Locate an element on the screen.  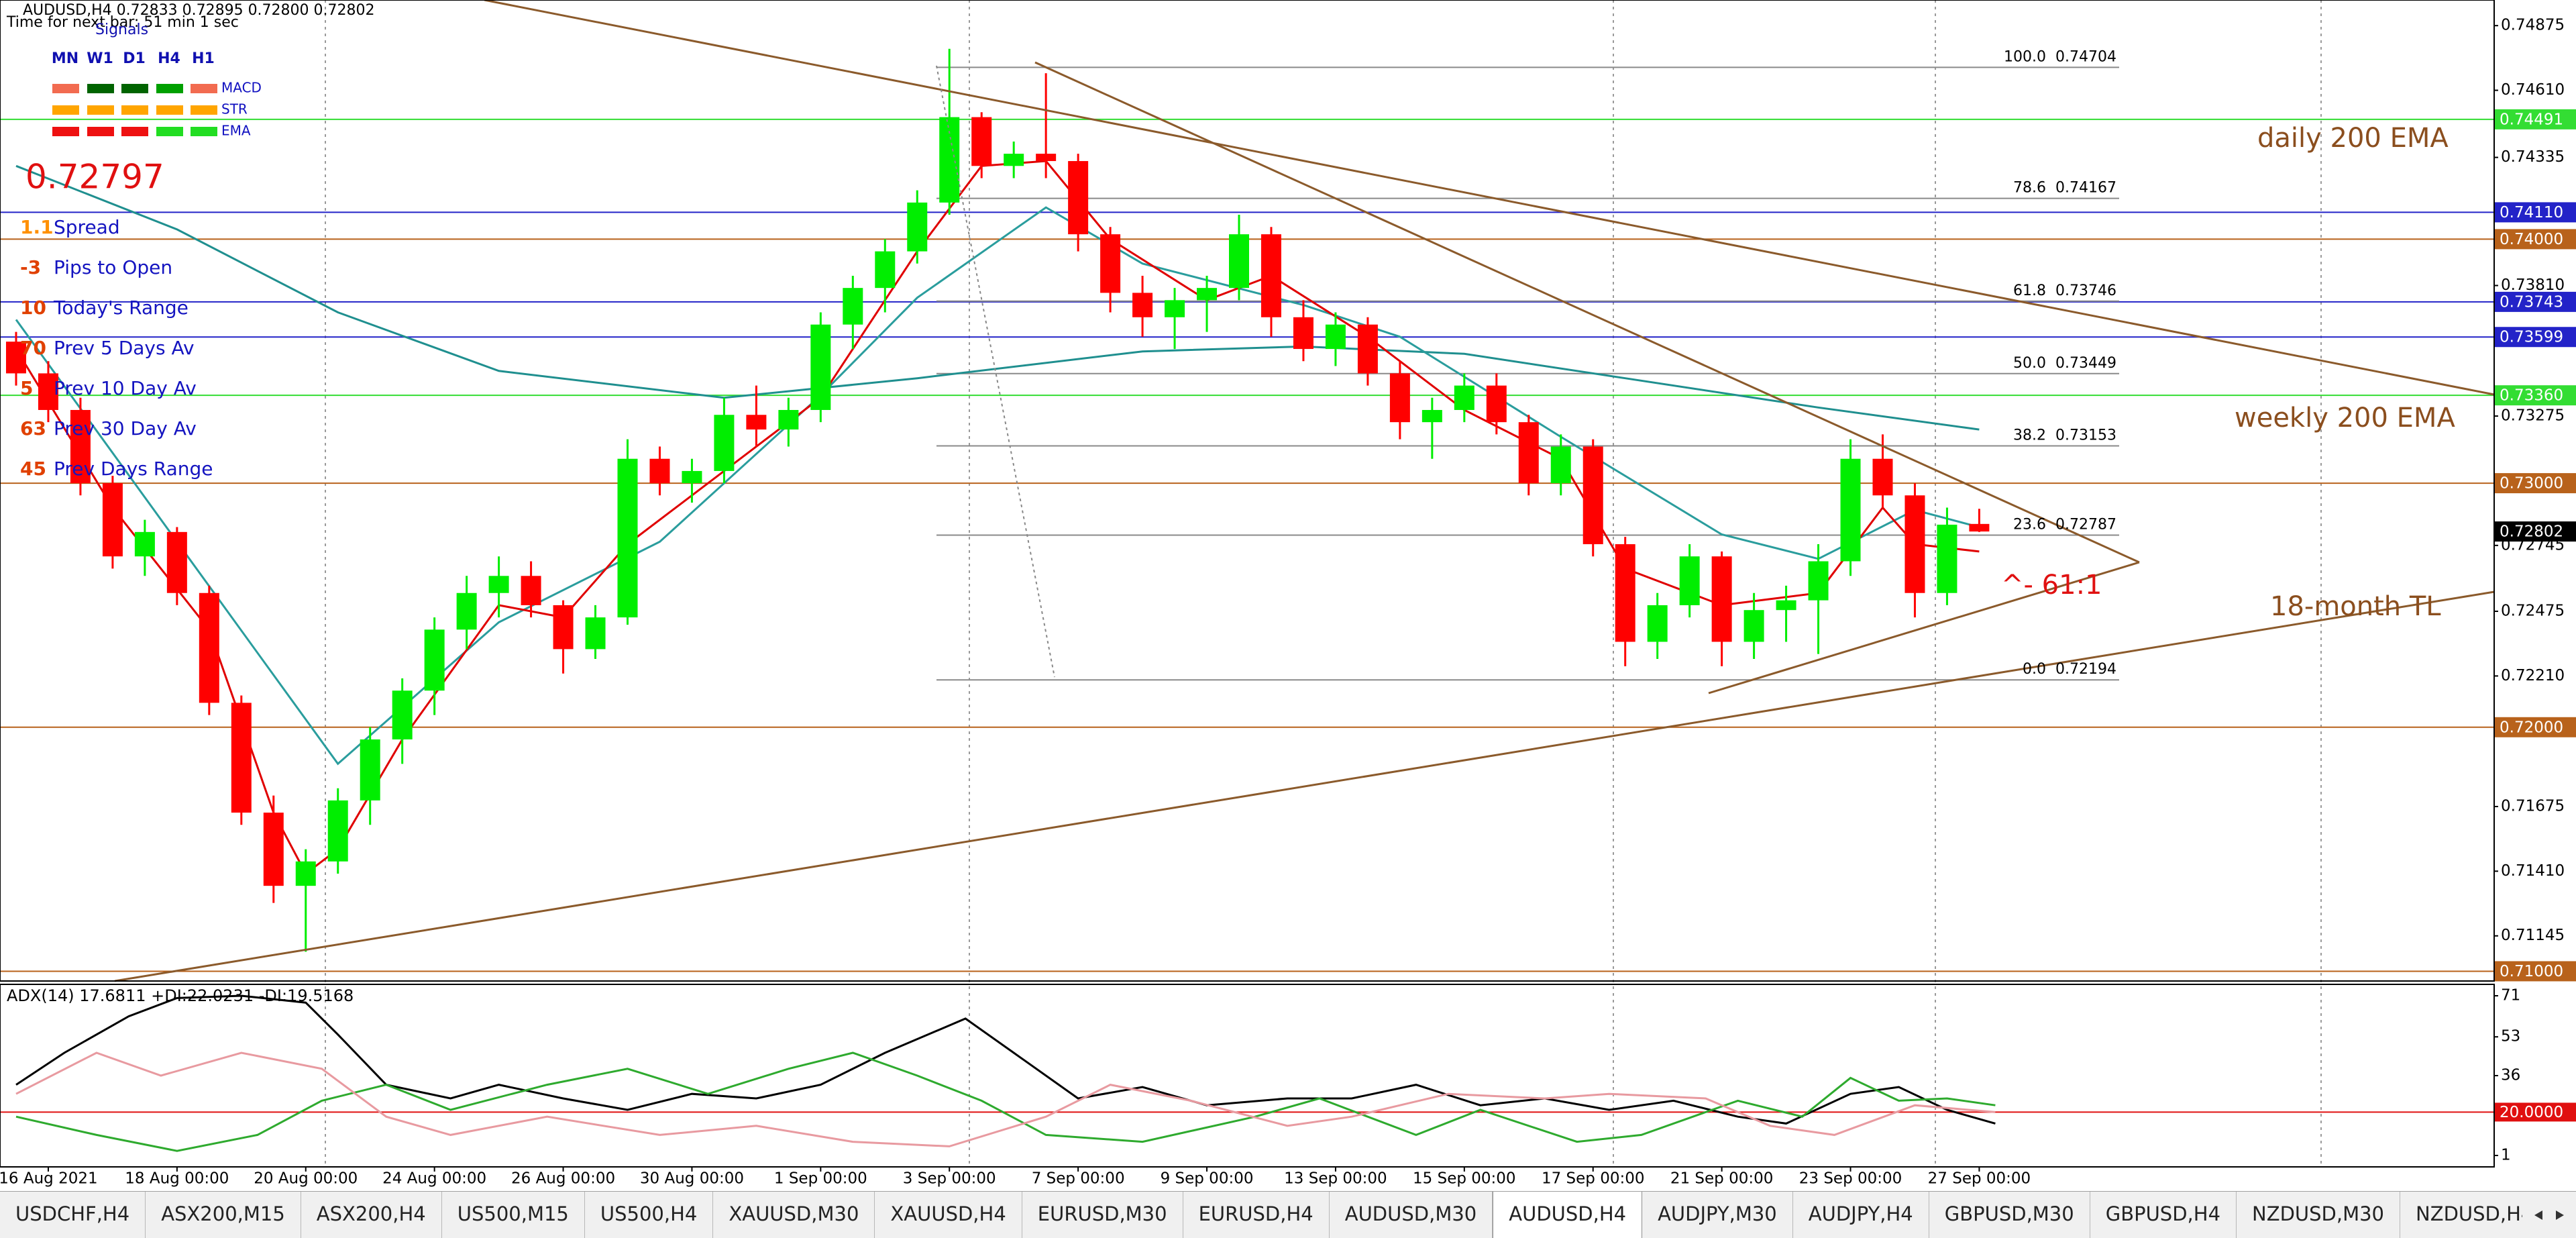
fib-price: 0.72787 is located at coordinates (2085, 525).